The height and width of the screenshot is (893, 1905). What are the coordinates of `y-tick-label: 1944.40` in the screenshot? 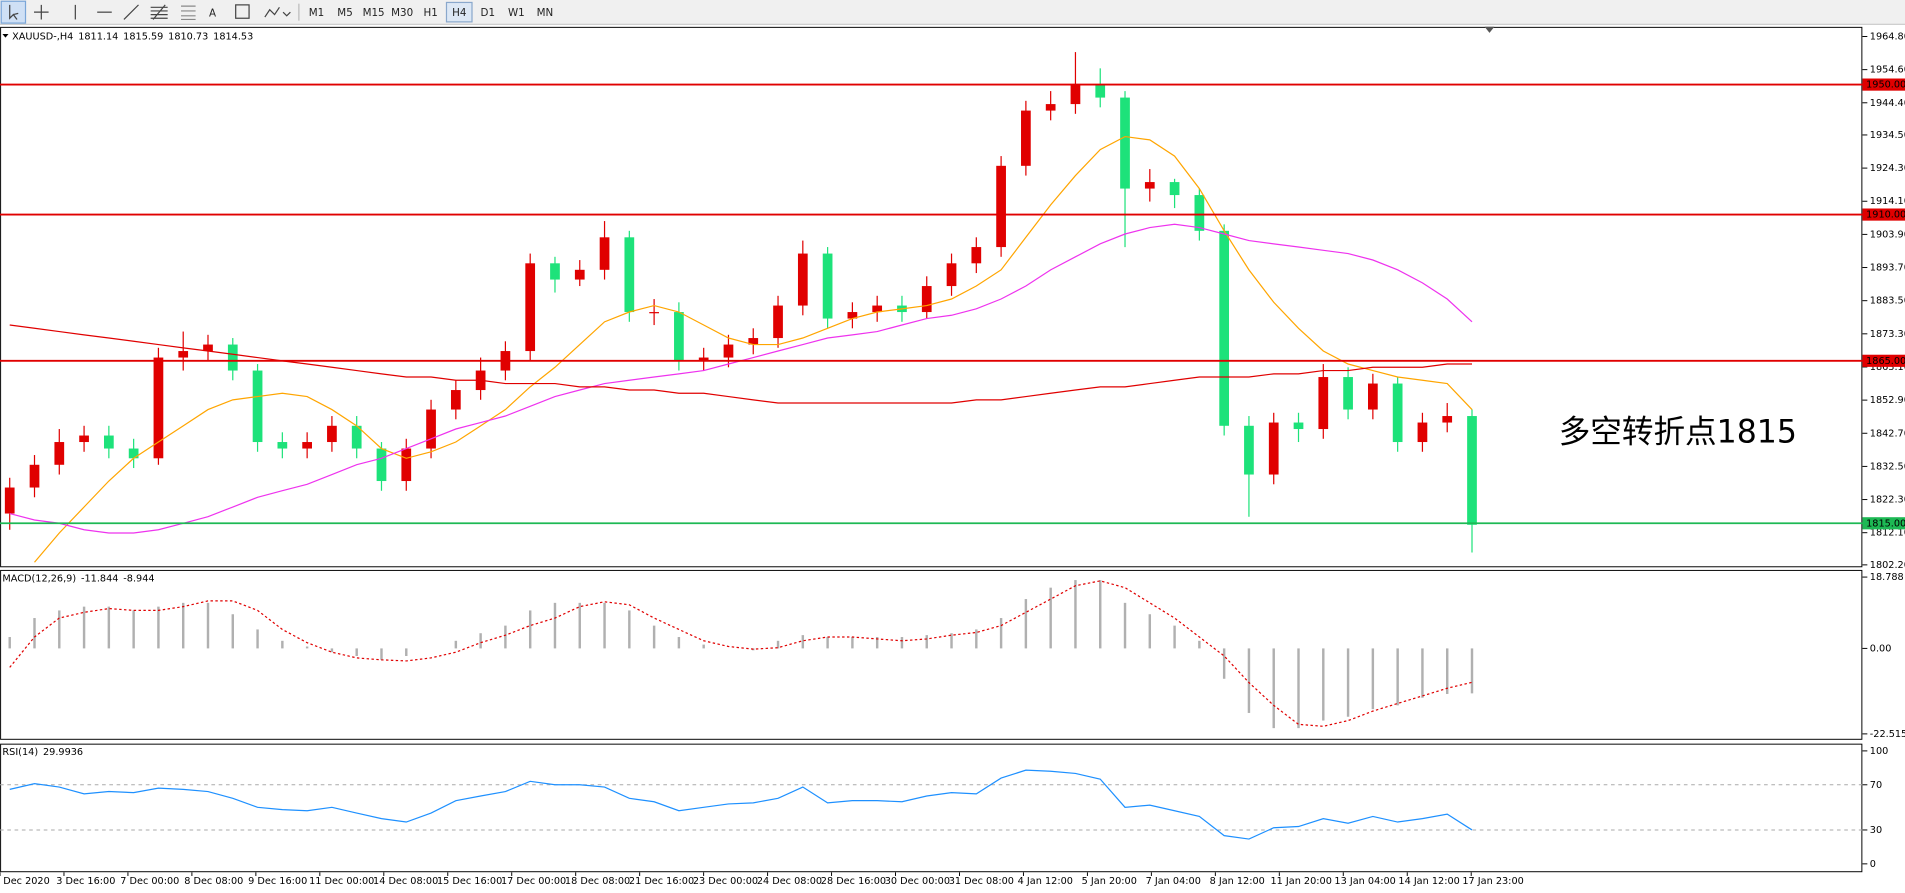 It's located at (1887, 103).